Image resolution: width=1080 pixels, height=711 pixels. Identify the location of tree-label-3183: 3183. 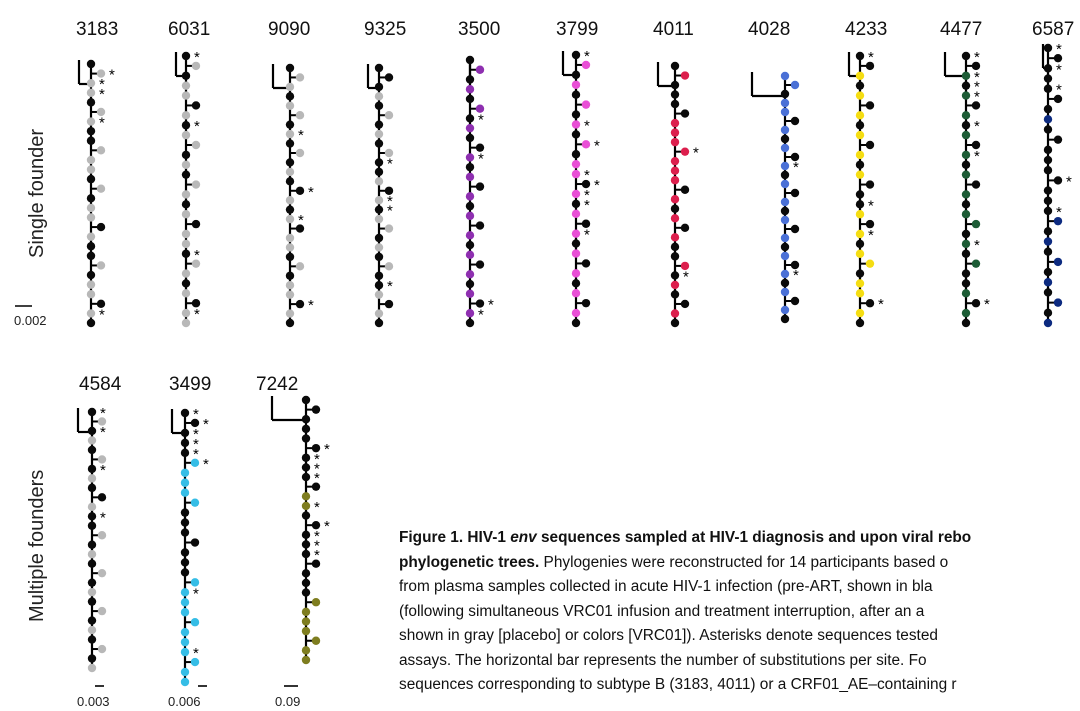
(97, 29).